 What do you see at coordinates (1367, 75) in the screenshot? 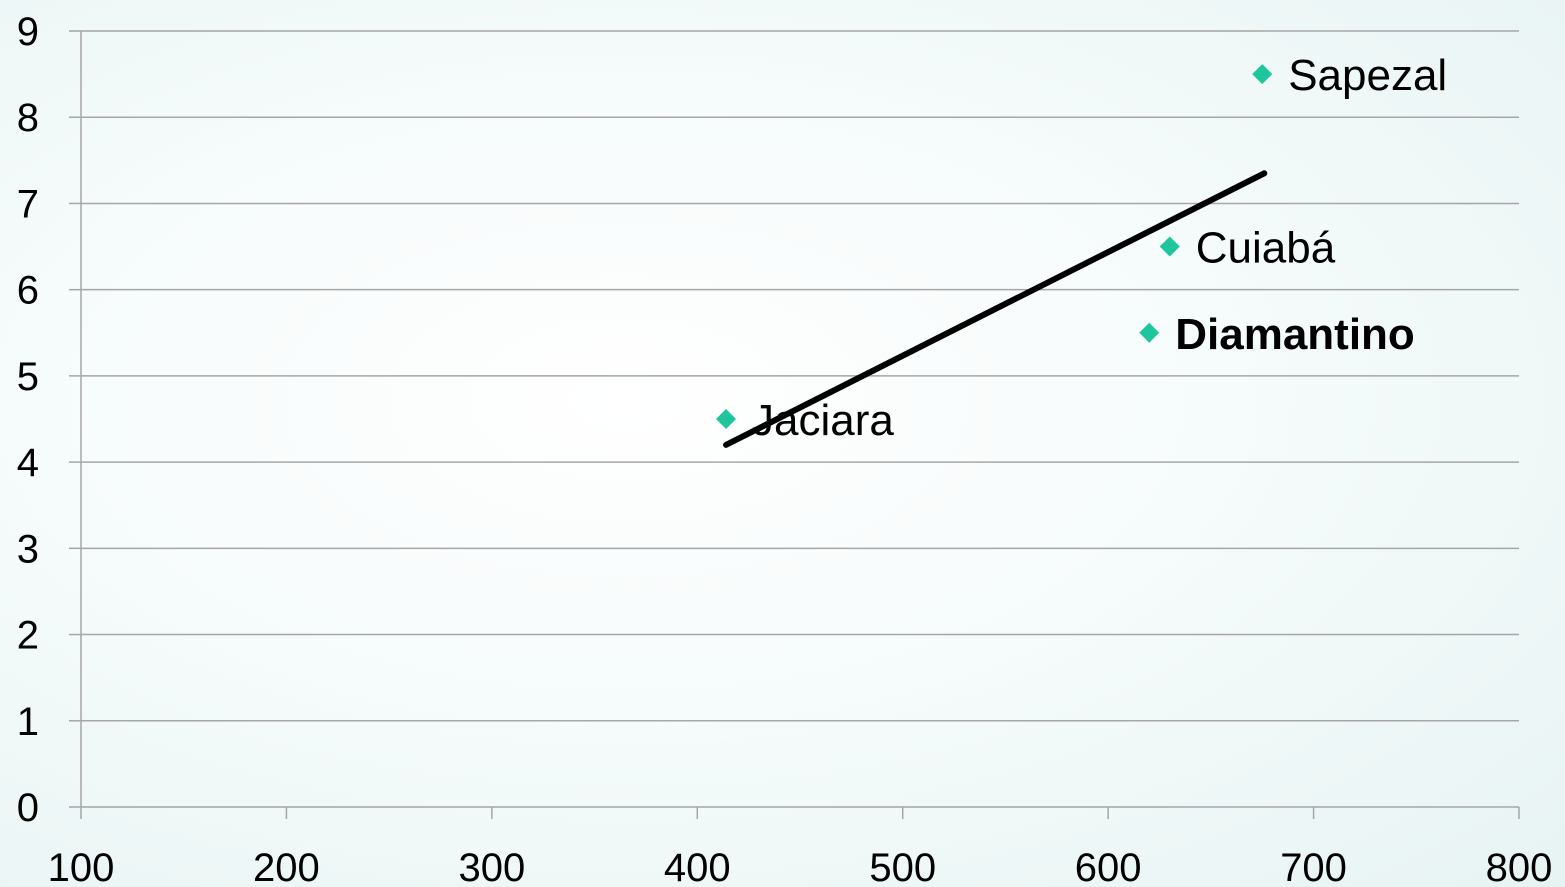
I see `data-label: Sapezal` at bounding box center [1367, 75].